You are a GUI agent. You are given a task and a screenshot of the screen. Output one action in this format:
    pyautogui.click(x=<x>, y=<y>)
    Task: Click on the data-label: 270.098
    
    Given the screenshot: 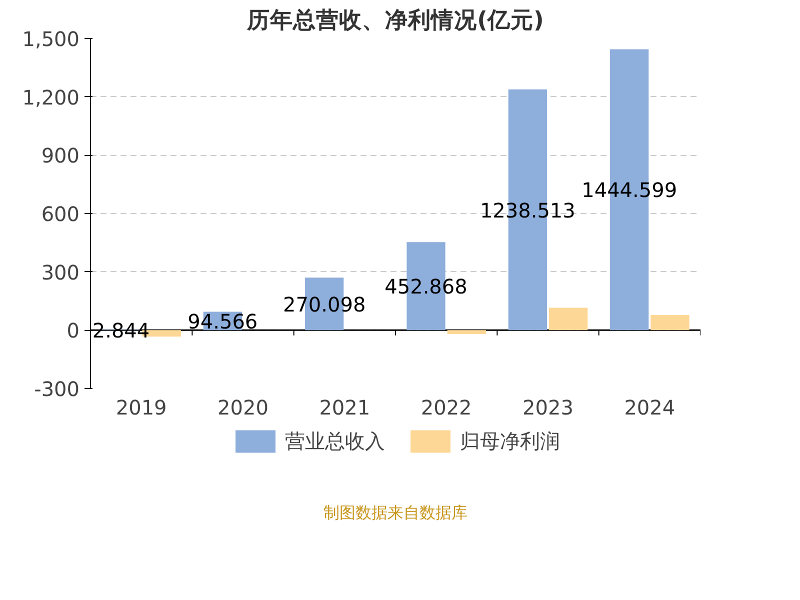 What is the action you would take?
    pyautogui.click(x=324, y=304)
    